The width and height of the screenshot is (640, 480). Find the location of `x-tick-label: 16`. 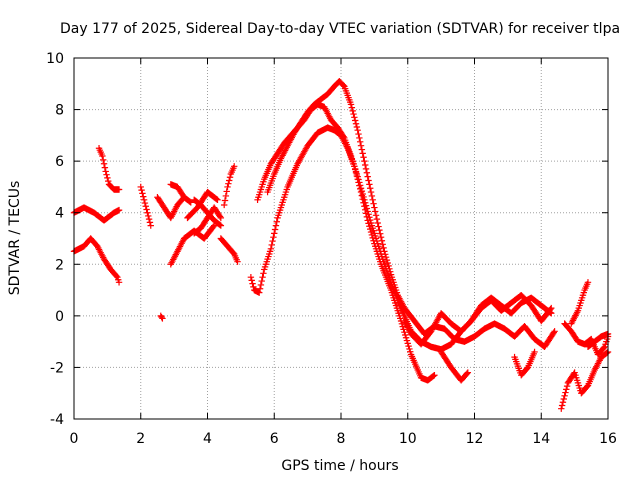

x-tick-label: 16 is located at coordinates (608, 439).